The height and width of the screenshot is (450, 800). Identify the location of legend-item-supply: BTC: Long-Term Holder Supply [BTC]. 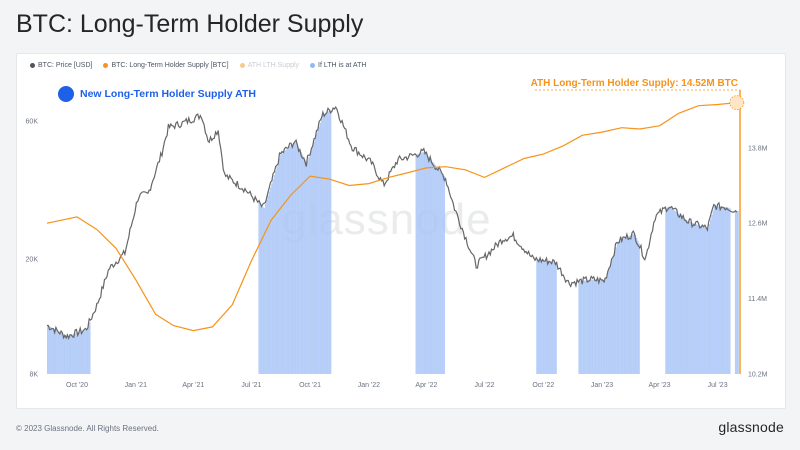
(166, 65).